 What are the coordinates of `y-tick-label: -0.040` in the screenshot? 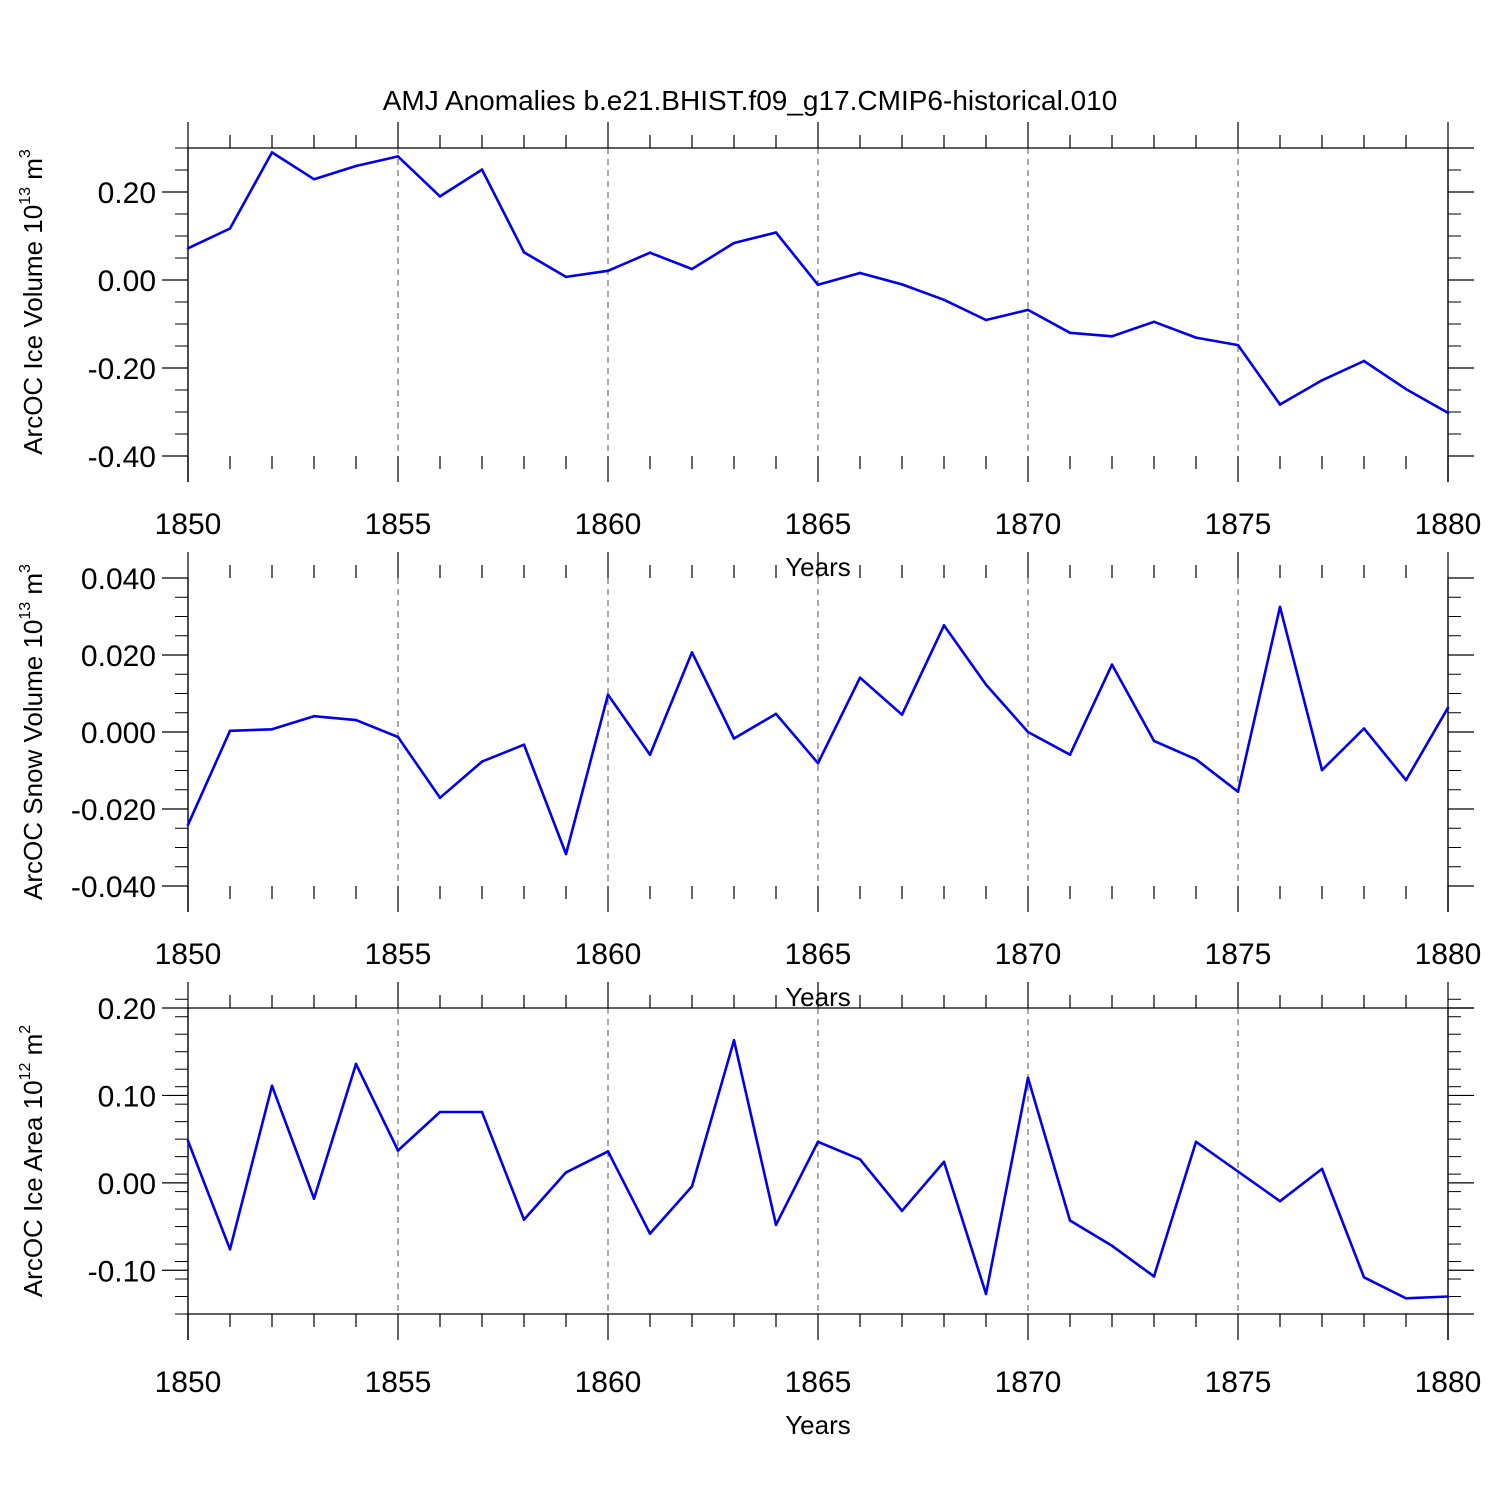 It's located at (113, 887).